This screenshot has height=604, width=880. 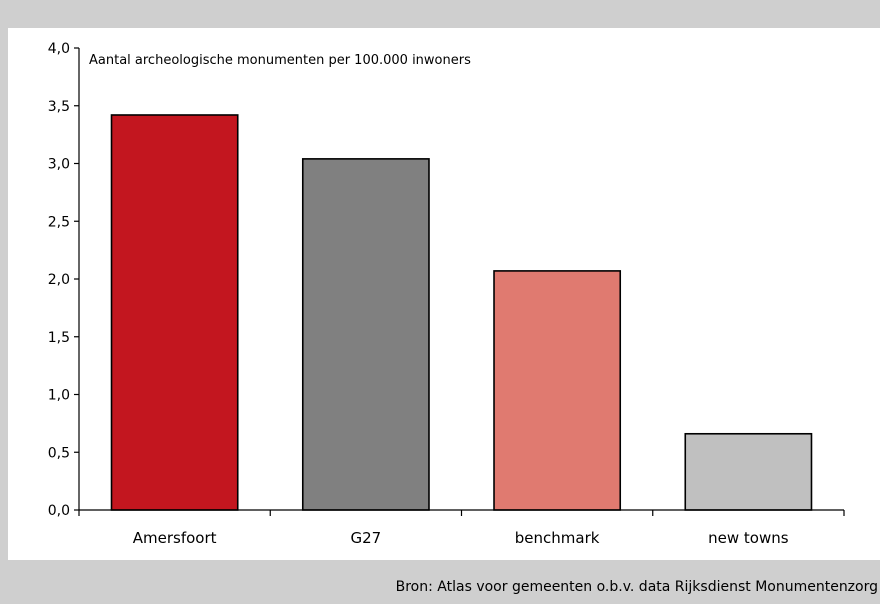 What do you see at coordinates (59, 396) in the screenshot?
I see `y-tick-label: 1,0` at bounding box center [59, 396].